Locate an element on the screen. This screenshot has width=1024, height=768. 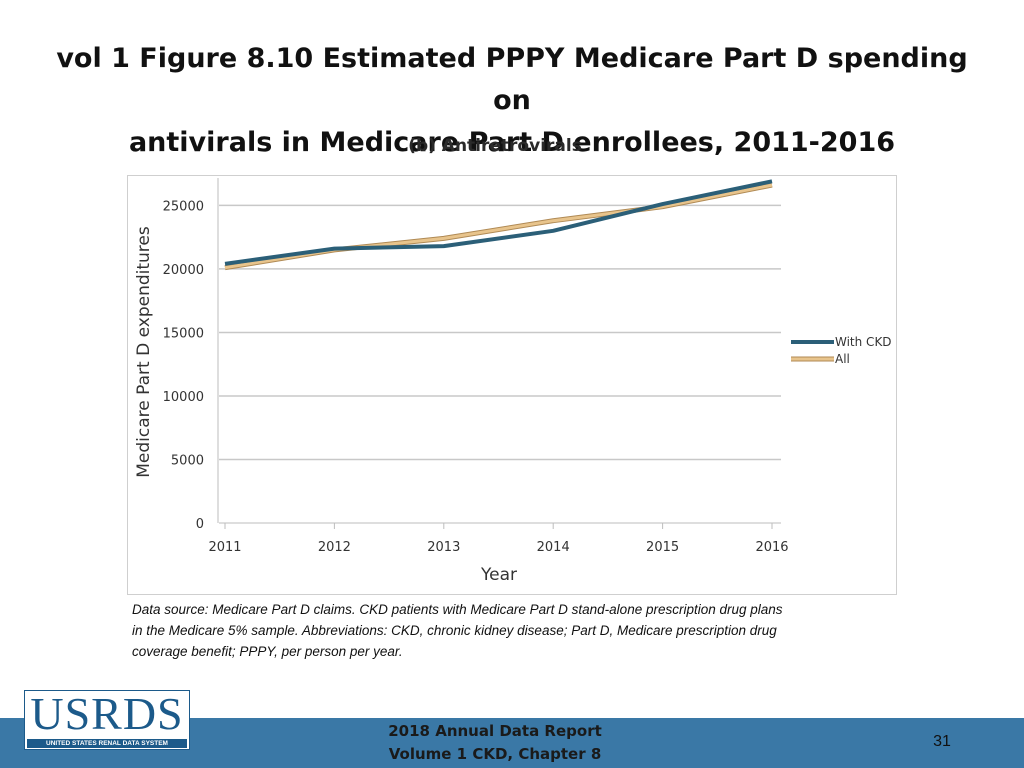
y-tick-label: 0 is located at coordinates (200, 524).